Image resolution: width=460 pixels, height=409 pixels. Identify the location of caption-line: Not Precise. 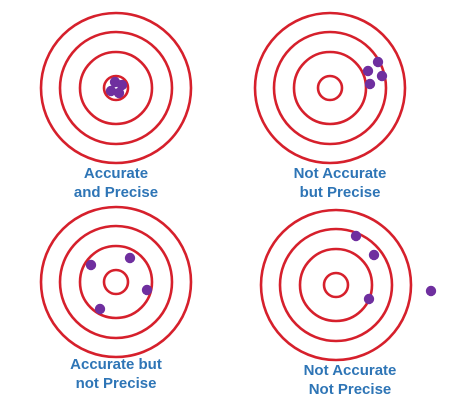
(350, 389).